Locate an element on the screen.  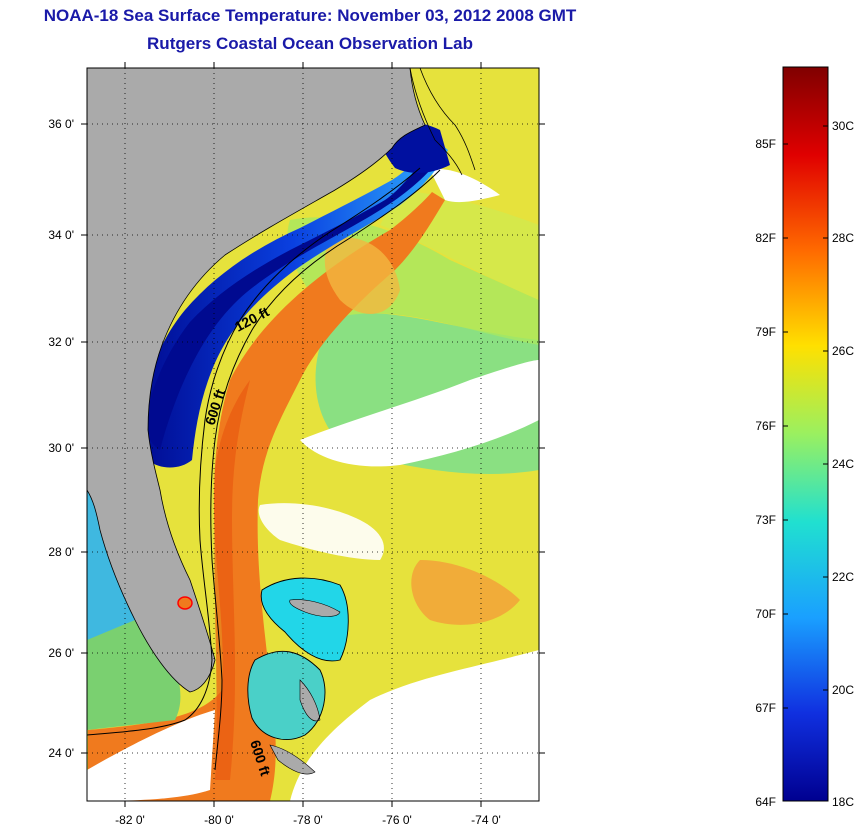
contour-north-shelf is located at coordinates (442, 122).